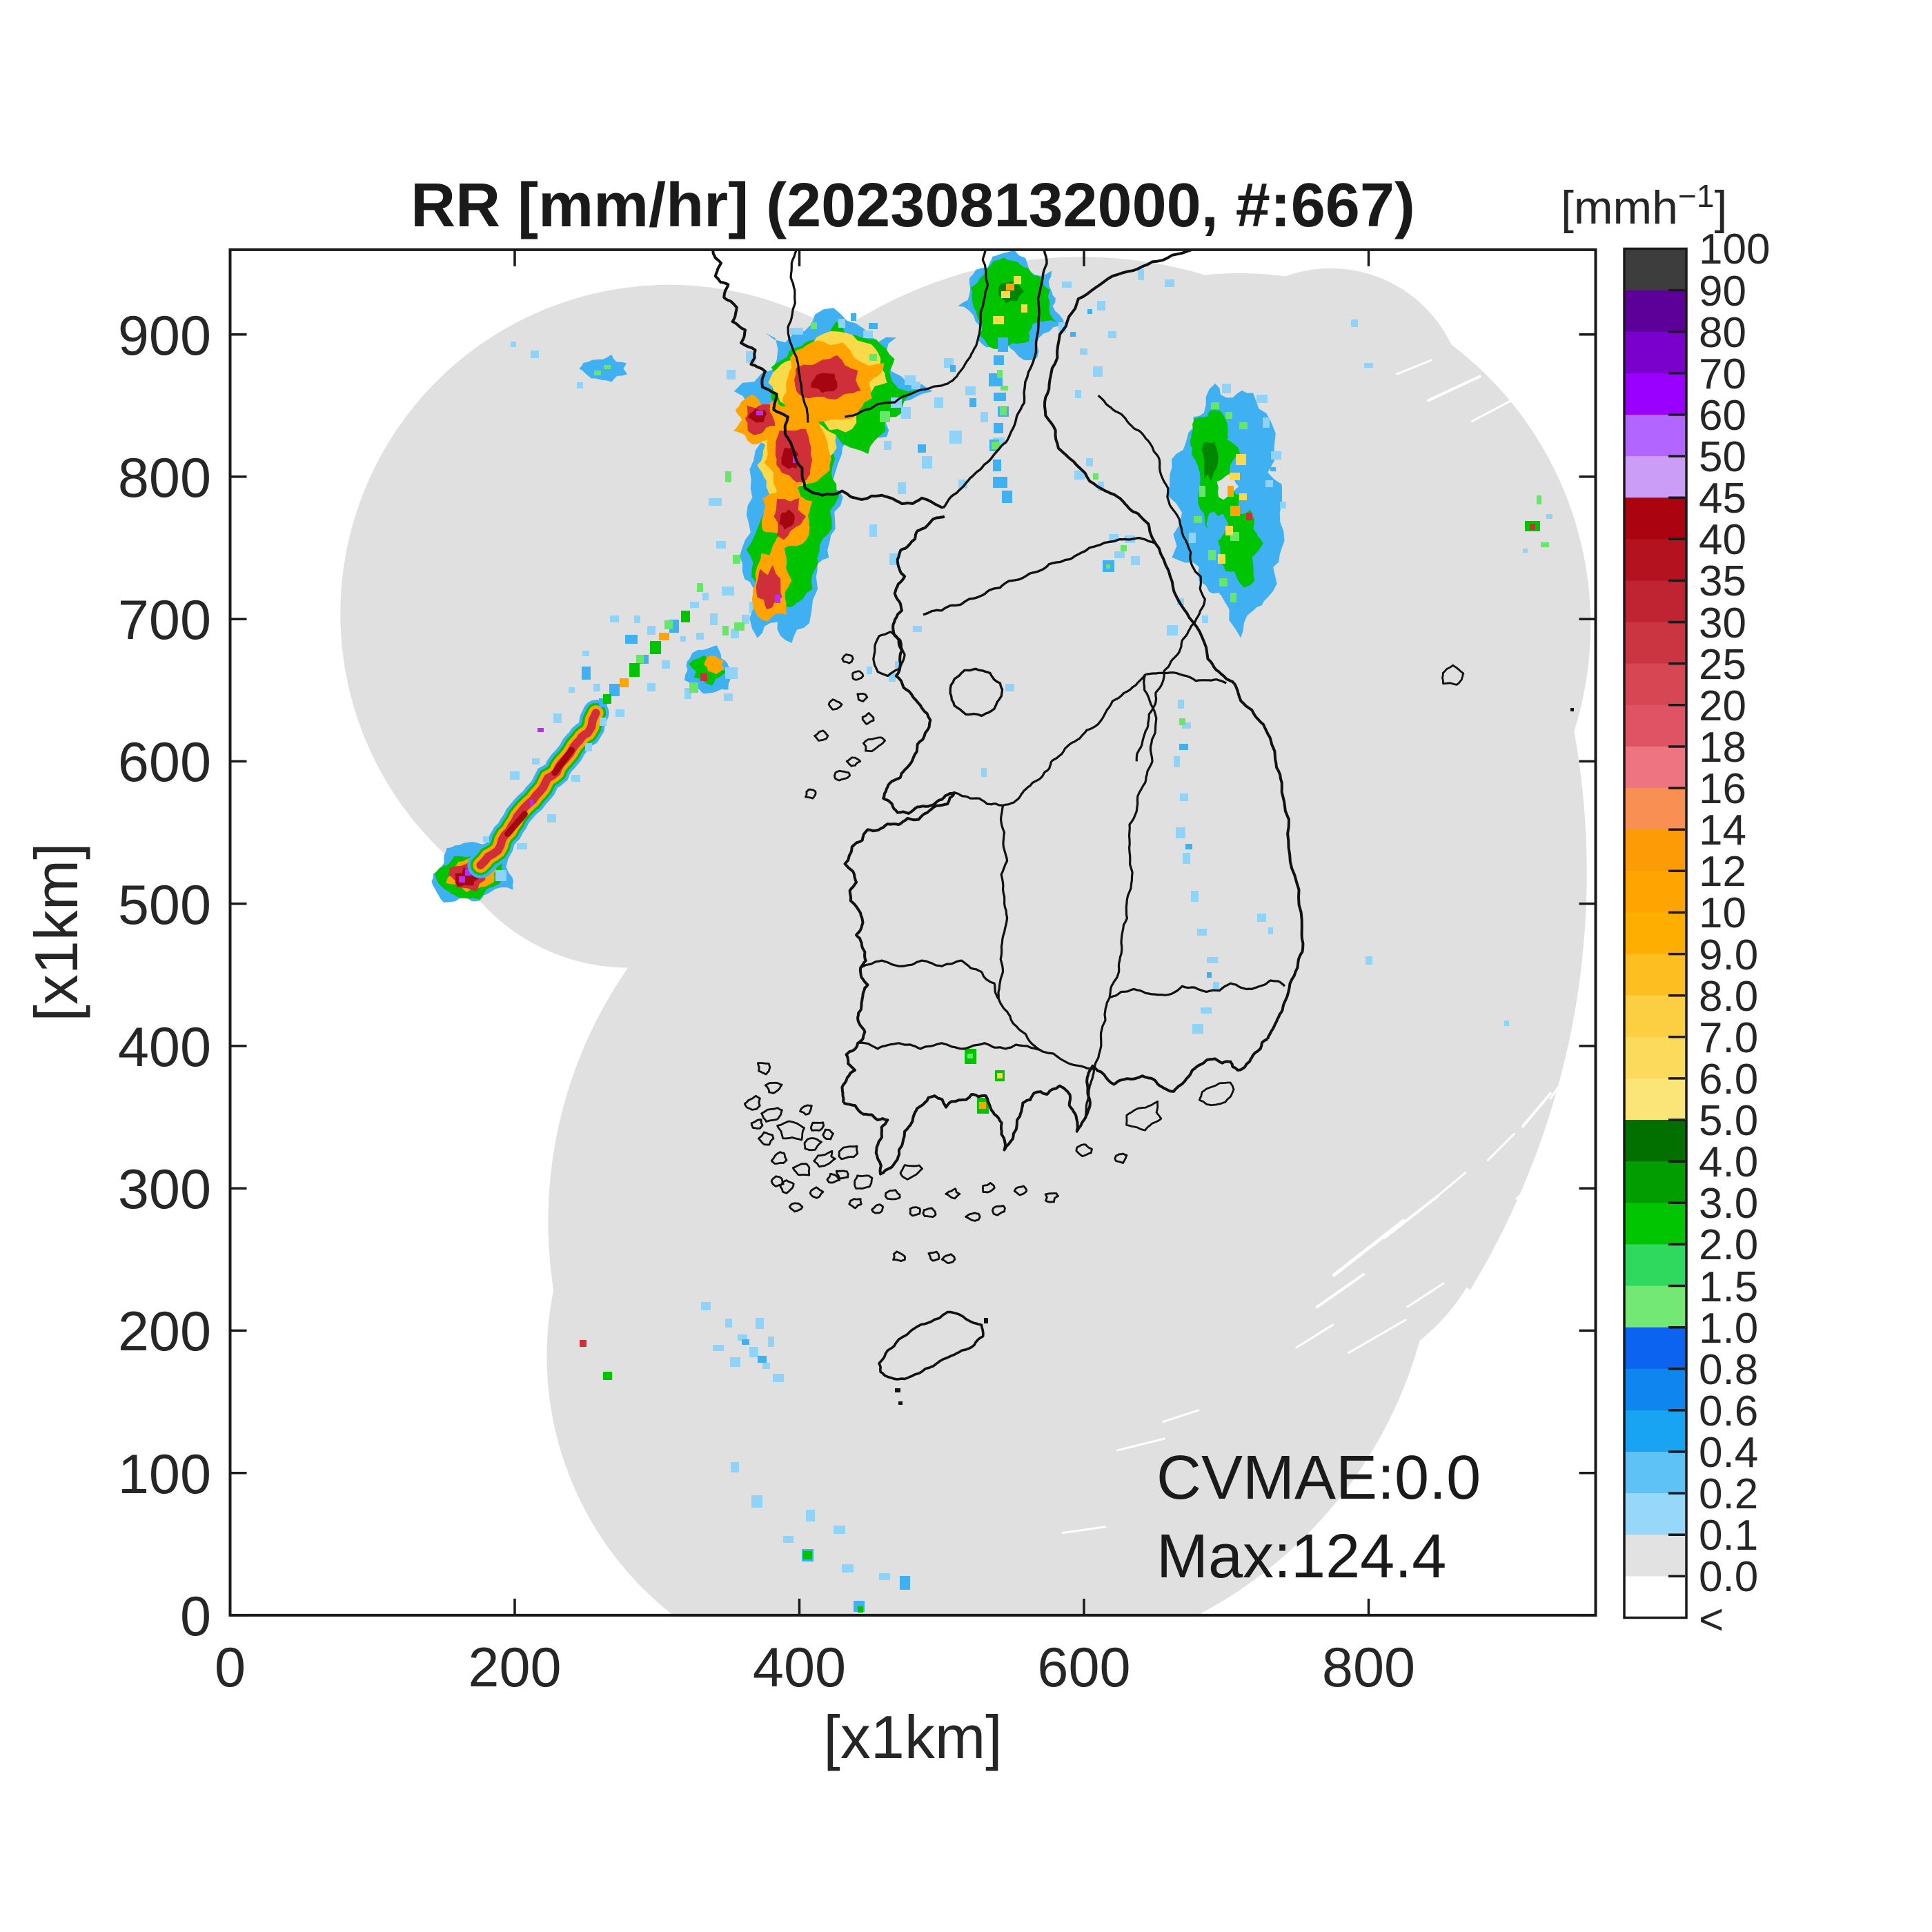 This screenshot has width=1932, height=1932. What do you see at coordinates (1722, 665) in the screenshot?
I see `svg-text: 25` at bounding box center [1722, 665].